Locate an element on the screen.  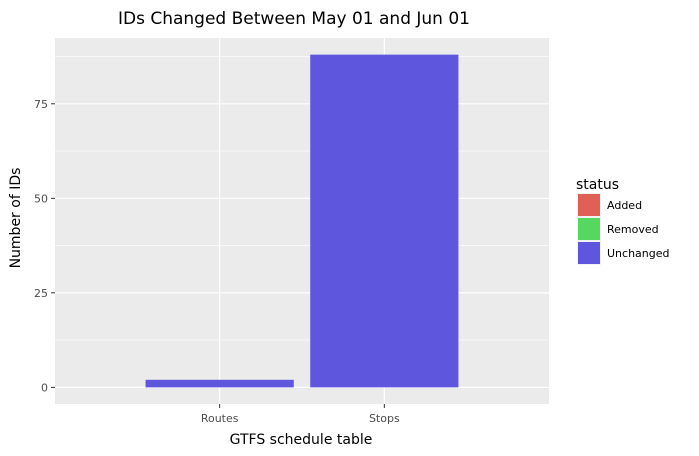
x-tick-label: Routes is located at coordinates (220, 418).